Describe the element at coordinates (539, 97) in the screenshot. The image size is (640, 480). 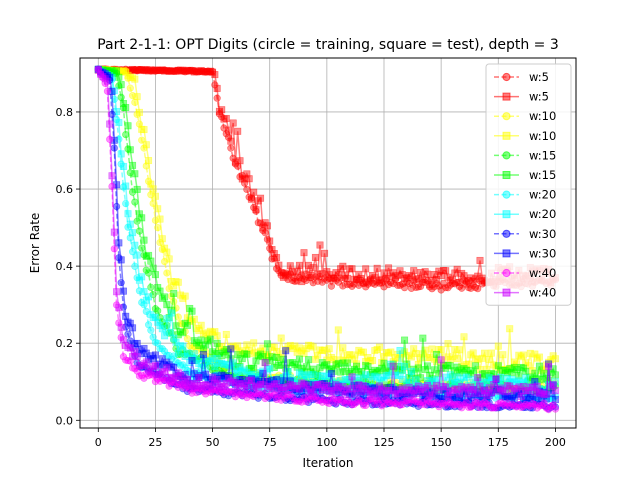
I see `legend-label: w:5` at that location.